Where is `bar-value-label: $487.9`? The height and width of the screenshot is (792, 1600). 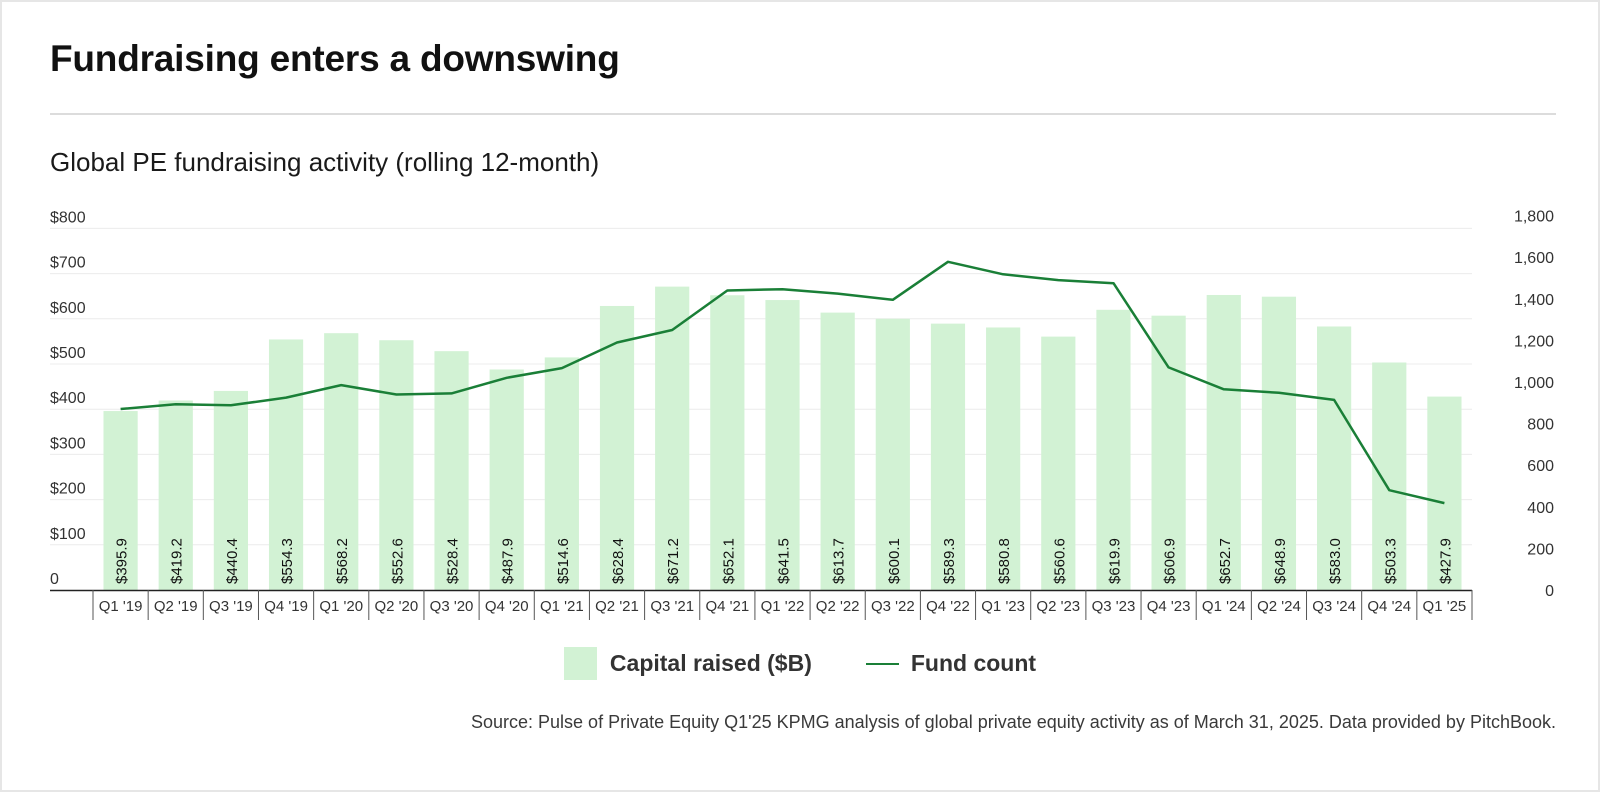 bar-value-label: $487.9 is located at coordinates (508, 561).